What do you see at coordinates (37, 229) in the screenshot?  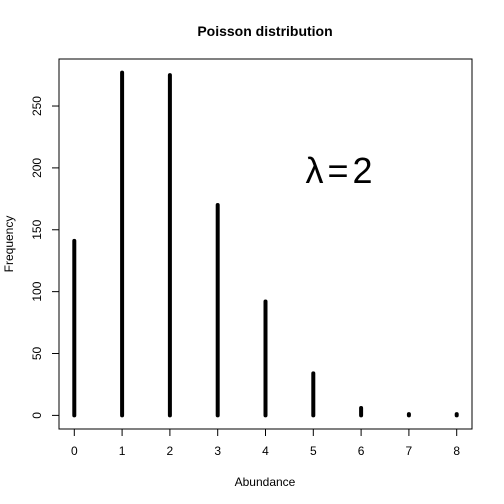 I see `y-tick-label-150: 150` at bounding box center [37, 229].